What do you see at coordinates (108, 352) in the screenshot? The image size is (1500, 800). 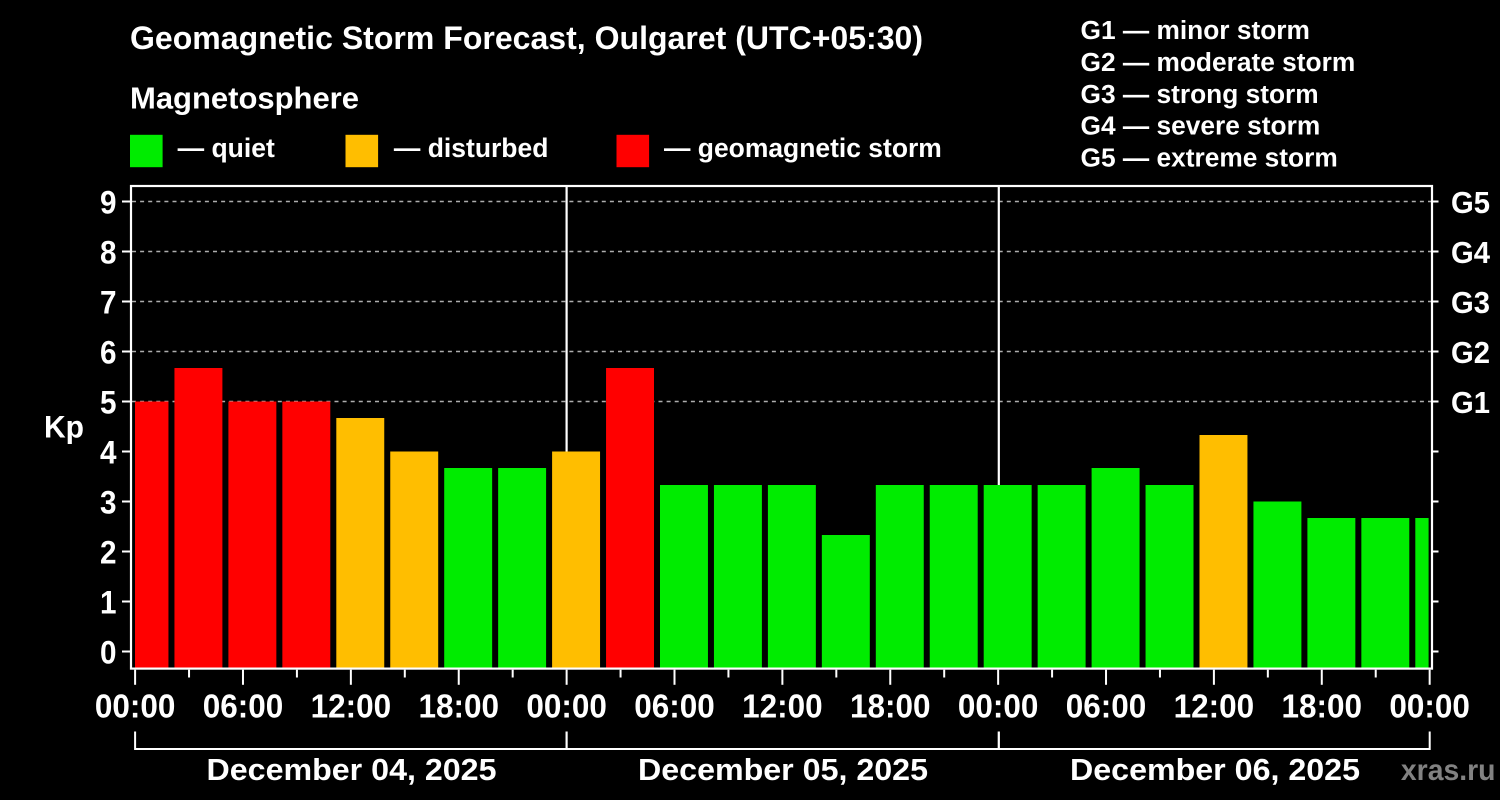 I see `svg-text: 6` at bounding box center [108, 352].